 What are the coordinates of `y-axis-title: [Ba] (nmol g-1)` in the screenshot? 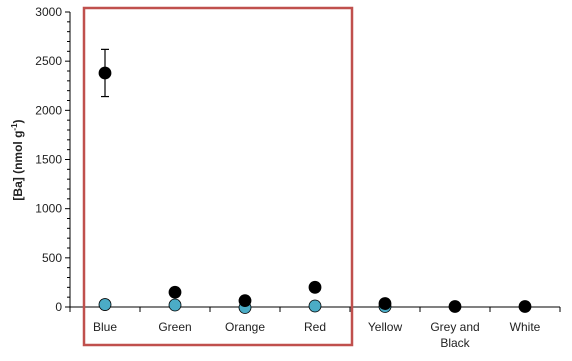 It's located at (17, 159).